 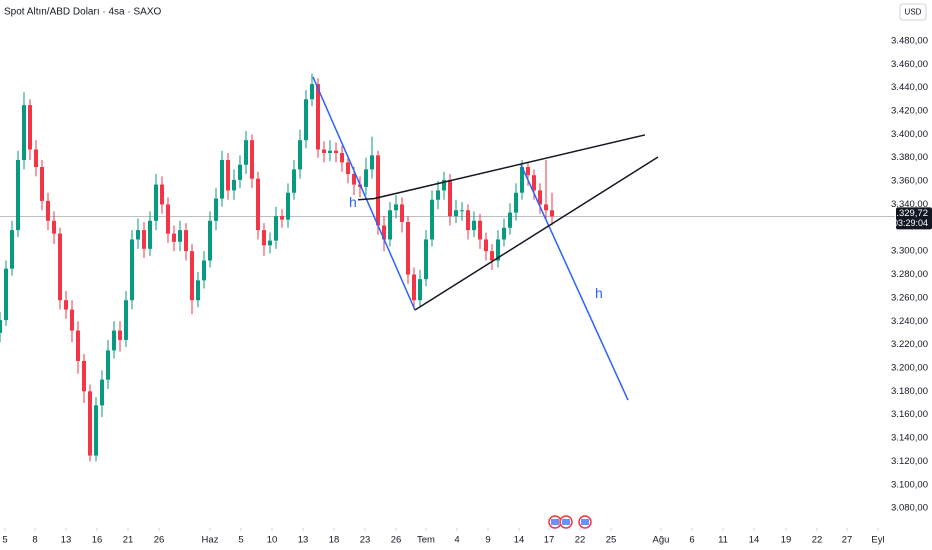 What do you see at coordinates (909, 157) in the screenshot?
I see `y-tick-label: 3.380,00` at bounding box center [909, 157].